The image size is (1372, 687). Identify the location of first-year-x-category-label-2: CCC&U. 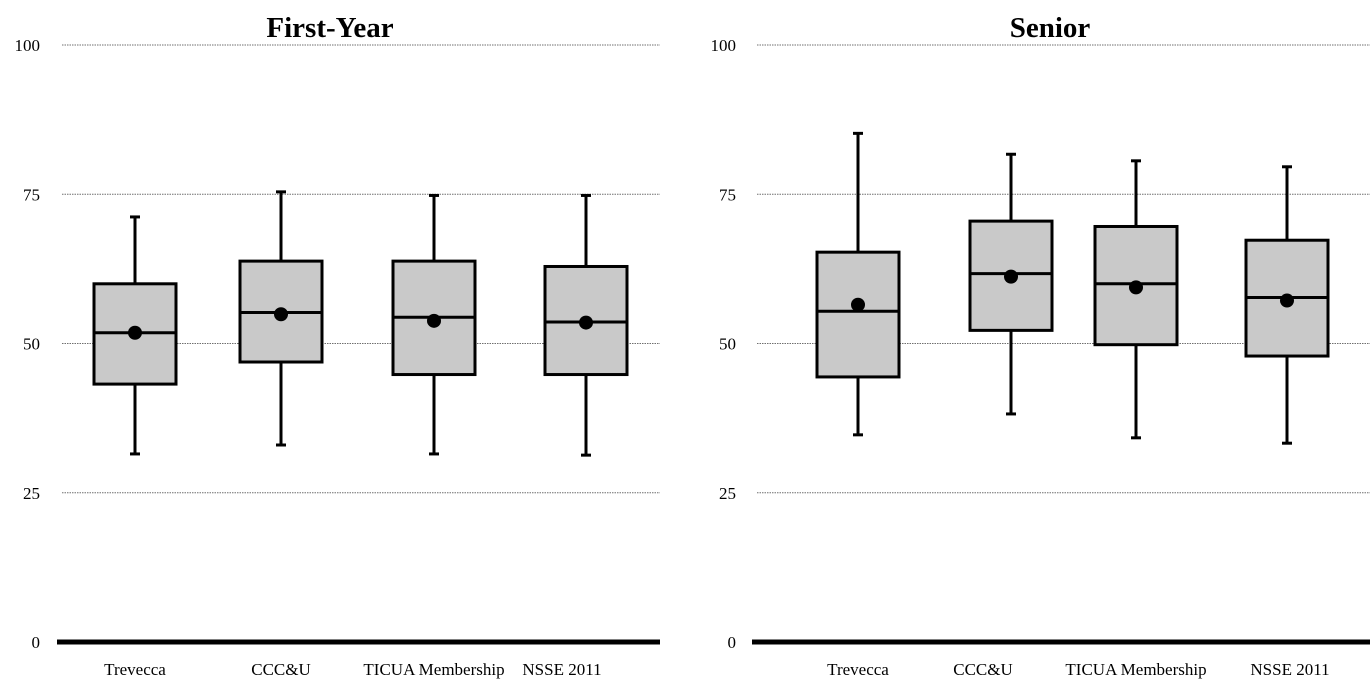
(281, 669).